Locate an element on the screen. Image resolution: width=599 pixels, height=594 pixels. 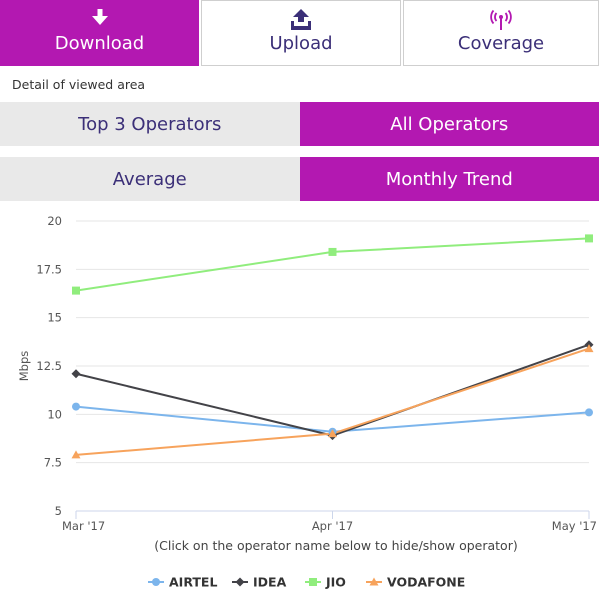
series-line-jio is located at coordinates (332, 264).